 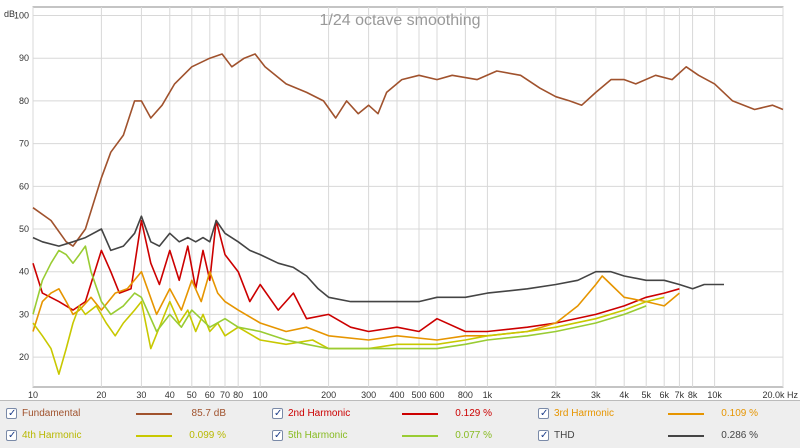 What do you see at coordinates (739, 435) in the screenshot?
I see `legend-value-thd: 0.286 %` at bounding box center [739, 435].